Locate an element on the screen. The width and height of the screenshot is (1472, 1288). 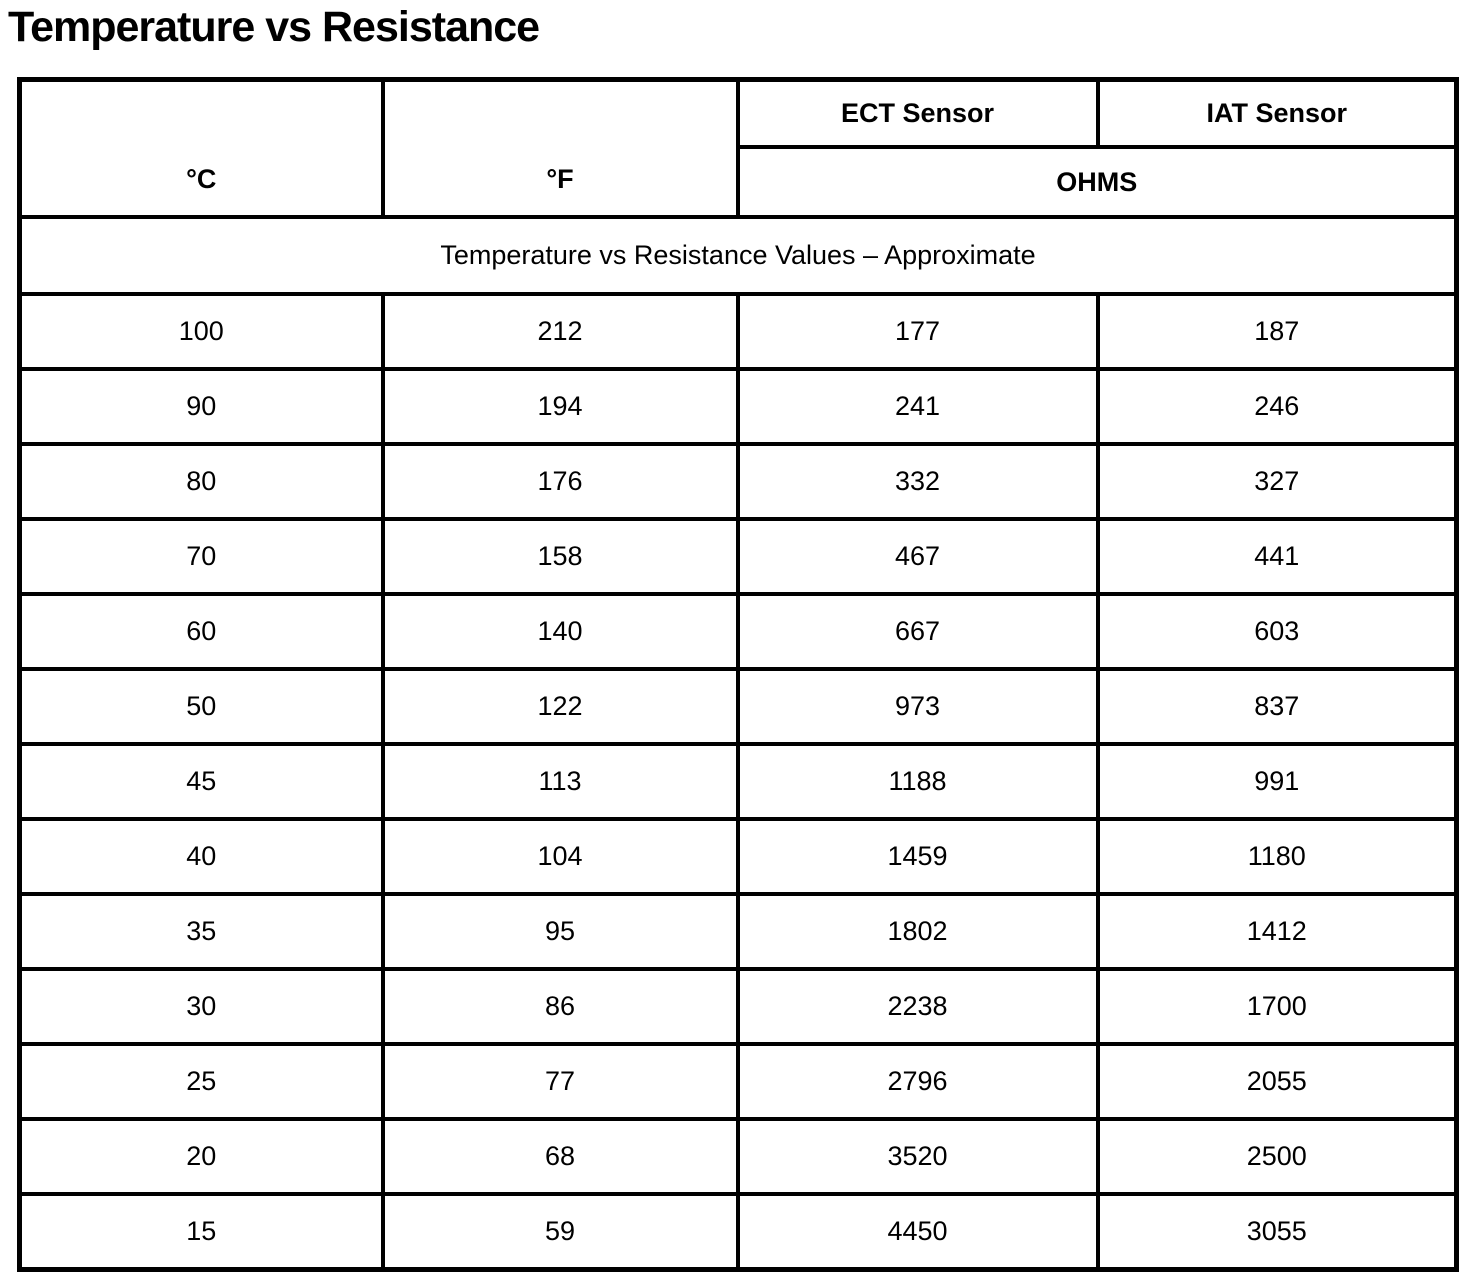
cell-iat-ohms: 441 is located at coordinates (1277, 557).